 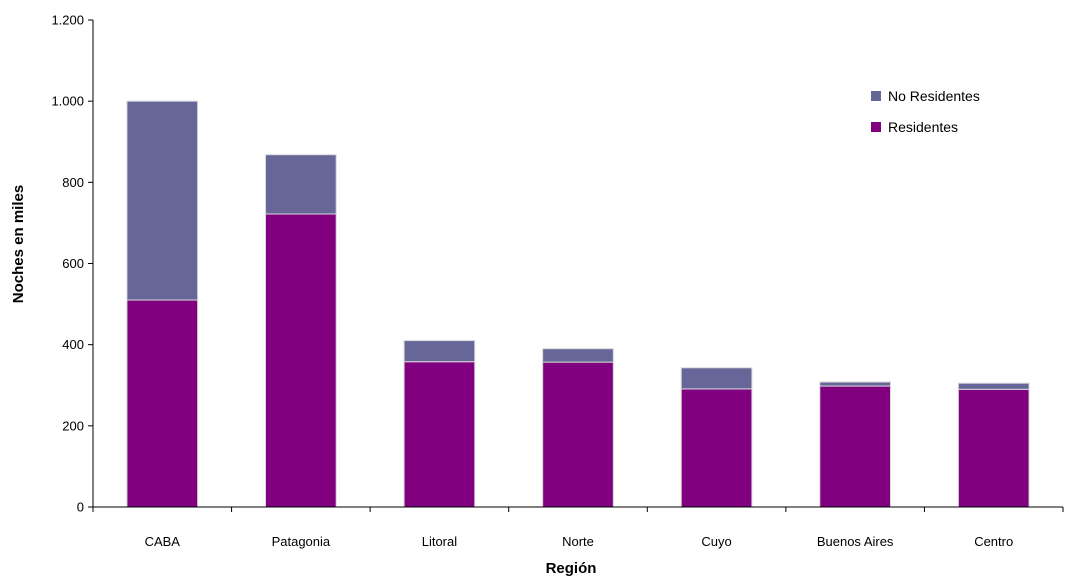 I want to click on x-tick-label: Centro, so click(x=993, y=541).